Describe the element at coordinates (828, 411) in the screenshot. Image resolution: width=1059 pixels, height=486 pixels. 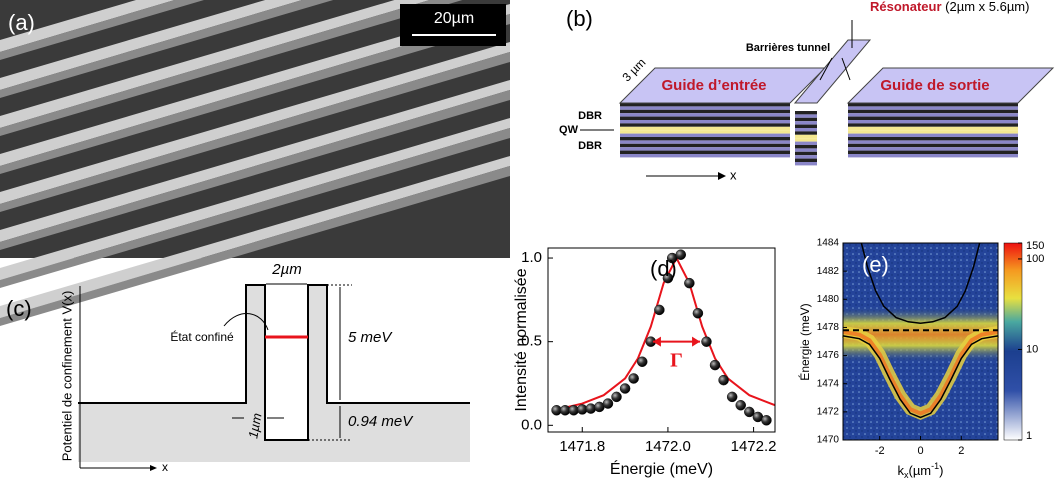
I see `y-tick-label: 1472` at that location.